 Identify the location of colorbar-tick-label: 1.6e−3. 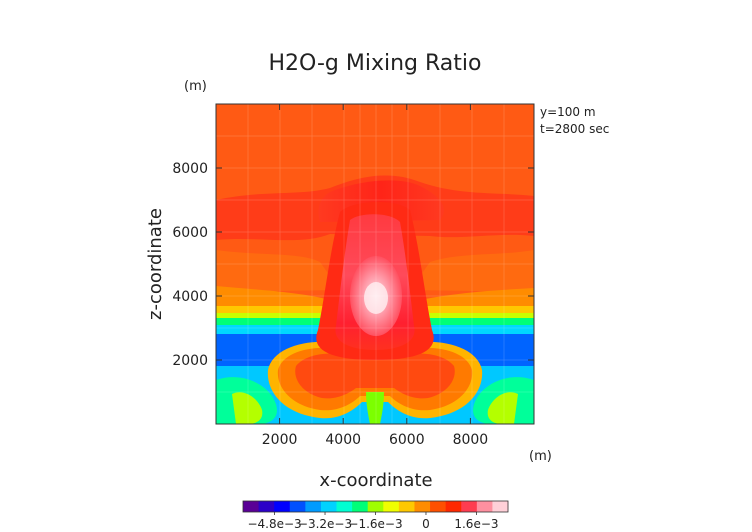
(476, 524).